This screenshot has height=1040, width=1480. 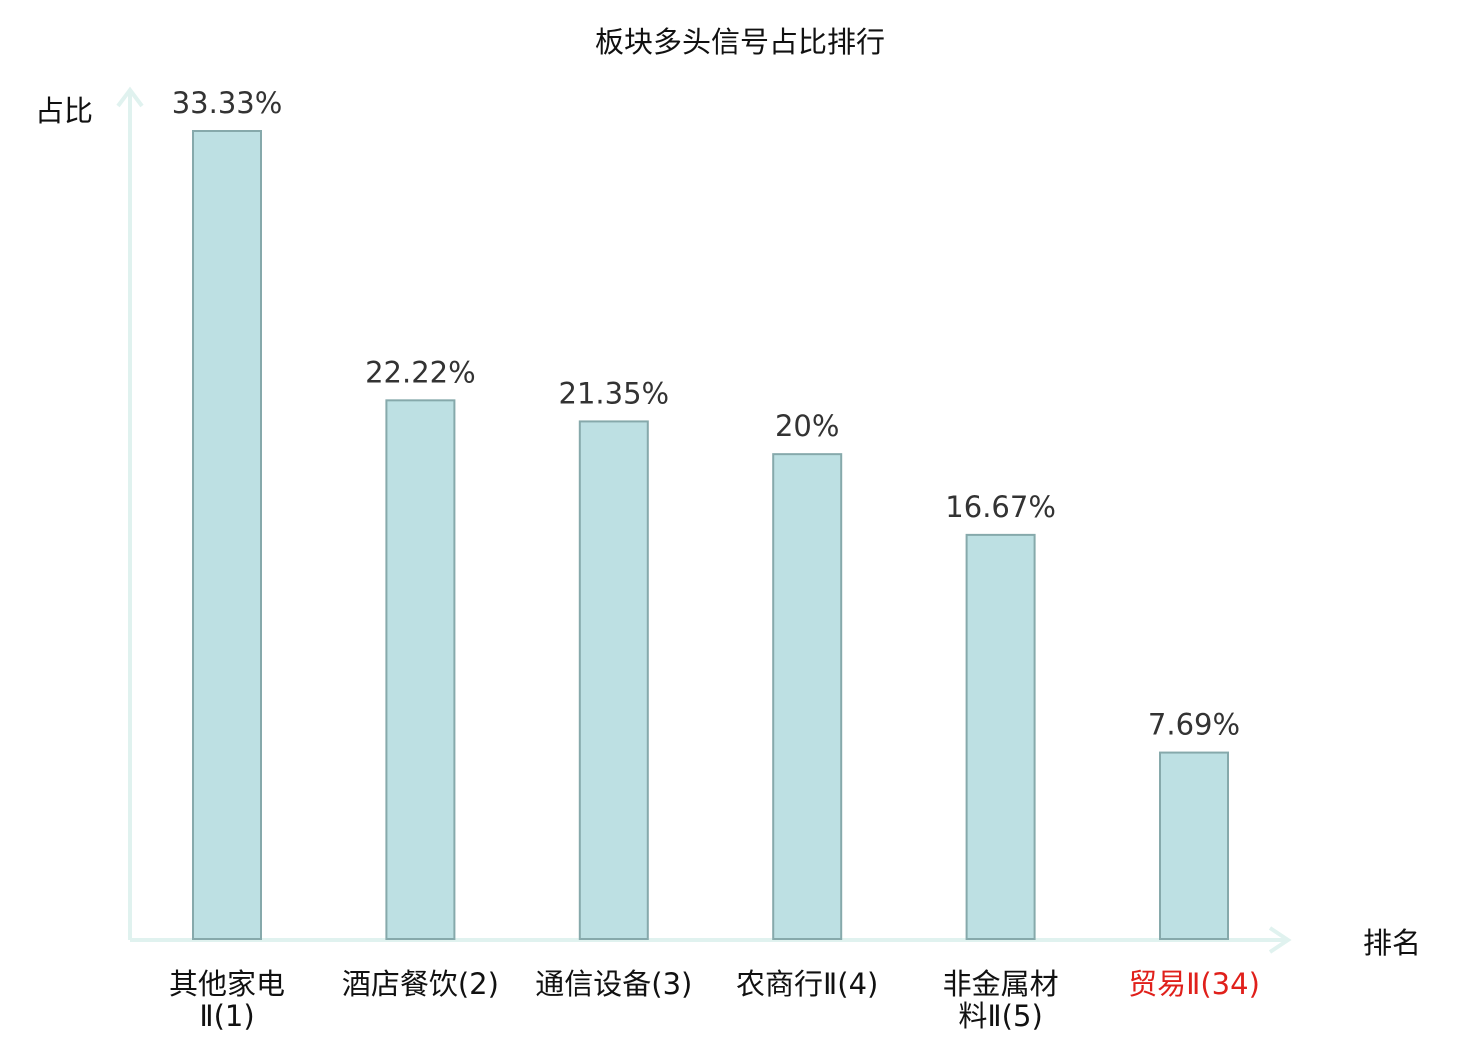 I want to click on category-label-line: 贸易Ⅱ(34), so click(x=1194, y=984).